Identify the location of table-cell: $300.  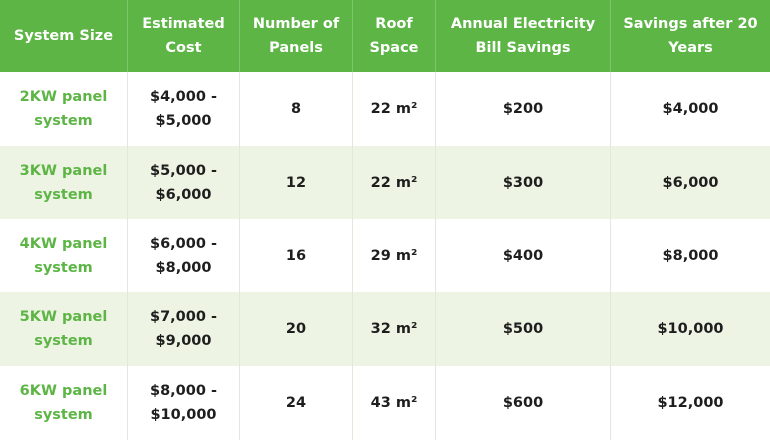
(523, 182).